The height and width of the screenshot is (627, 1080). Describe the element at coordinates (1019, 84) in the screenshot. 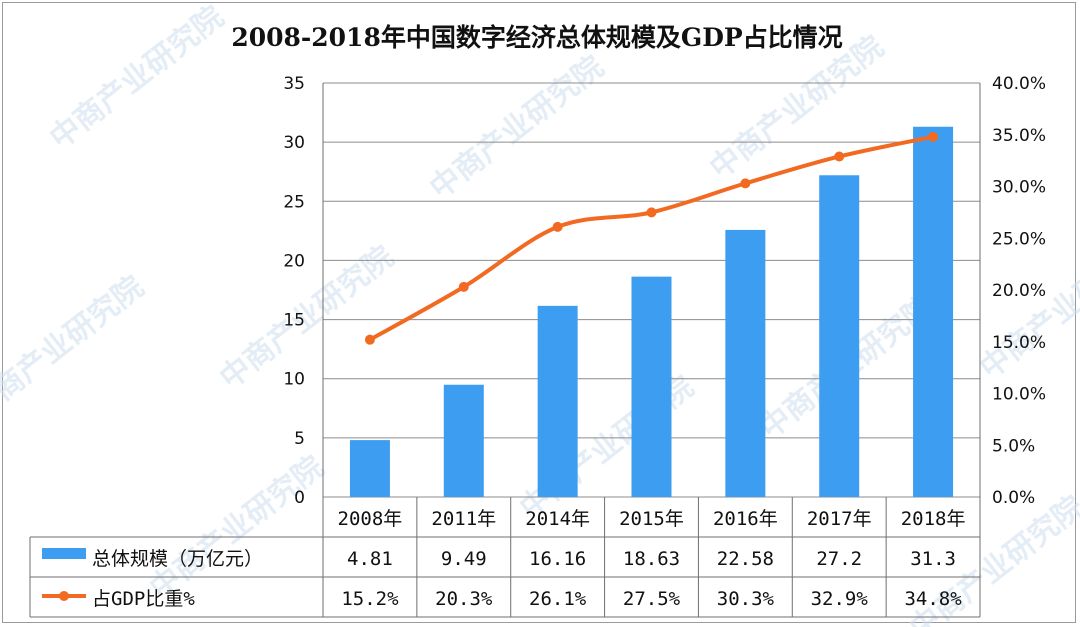

I see `y2-tick-label: 40.0%` at that location.